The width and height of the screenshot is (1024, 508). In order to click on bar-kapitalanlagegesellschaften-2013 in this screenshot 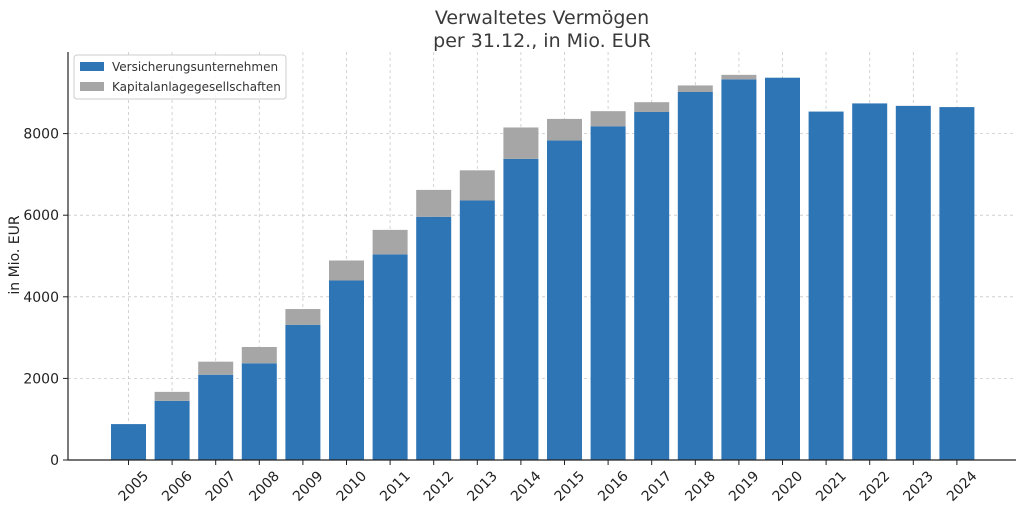, I will do `click(477, 185)`.